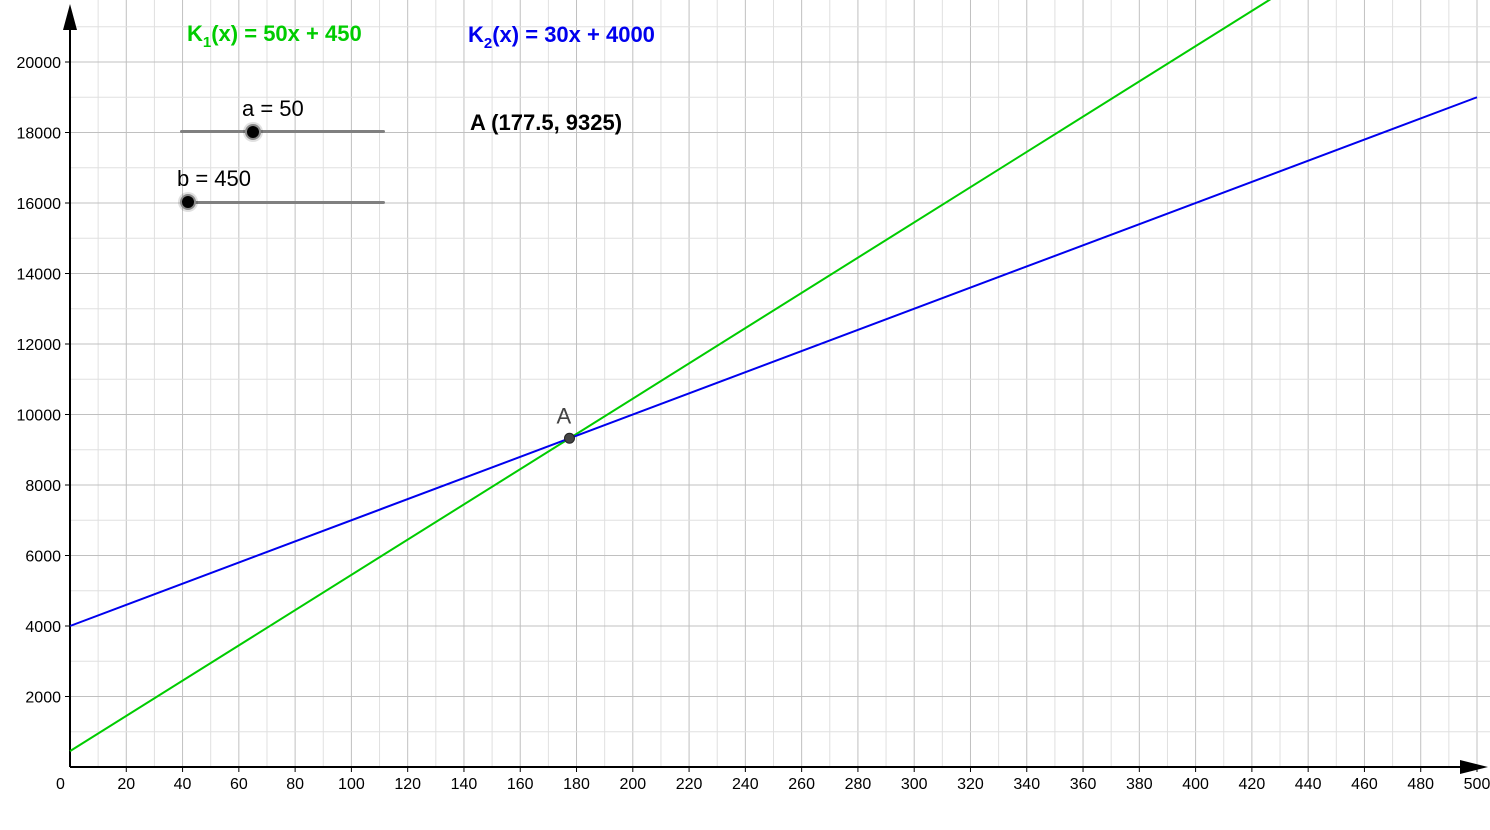 This screenshot has height=830, width=1490. What do you see at coordinates (689, 784) in the screenshot?
I see `x-tick-label: 220` at bounding box center [689, 784].